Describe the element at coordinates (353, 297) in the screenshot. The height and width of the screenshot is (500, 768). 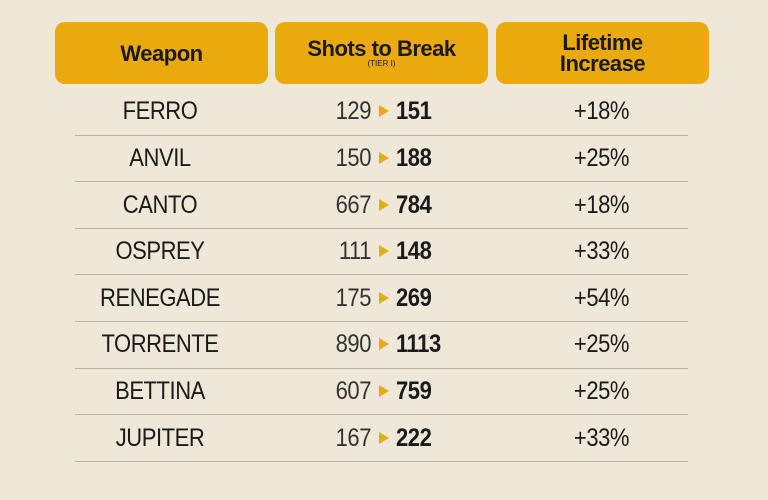
I see `shots-before: 175` at that location.